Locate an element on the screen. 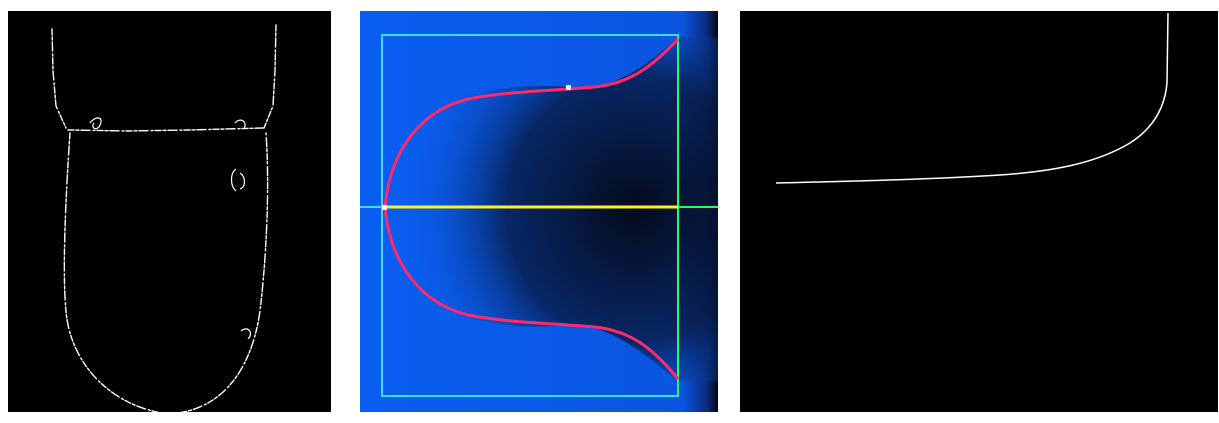 This screenshot has height=423, width=1219. artifact-loop-top-left is located at coordinates (95, 123).